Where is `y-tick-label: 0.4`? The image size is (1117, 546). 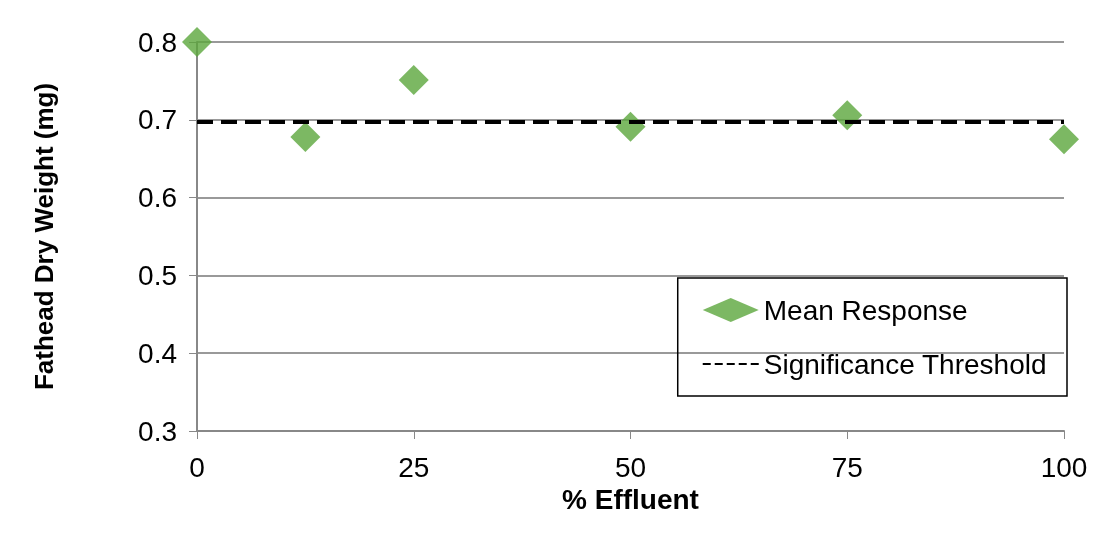 y-tick-label: 0.4 is located at coordinates (157, 353).